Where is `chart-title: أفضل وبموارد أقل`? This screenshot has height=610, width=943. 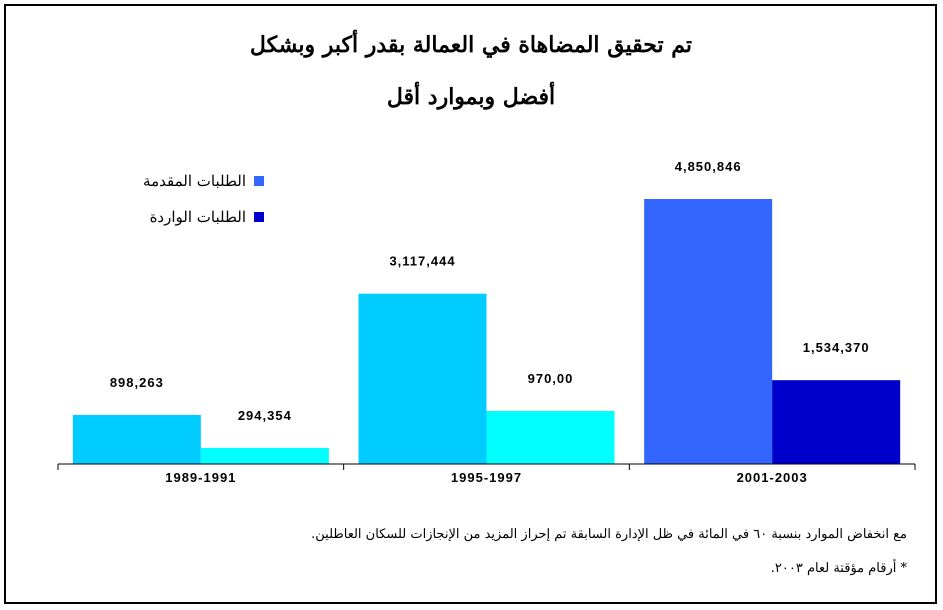 chart-title: أفضل وبموارد أقل is located at coordinates (471, 95).